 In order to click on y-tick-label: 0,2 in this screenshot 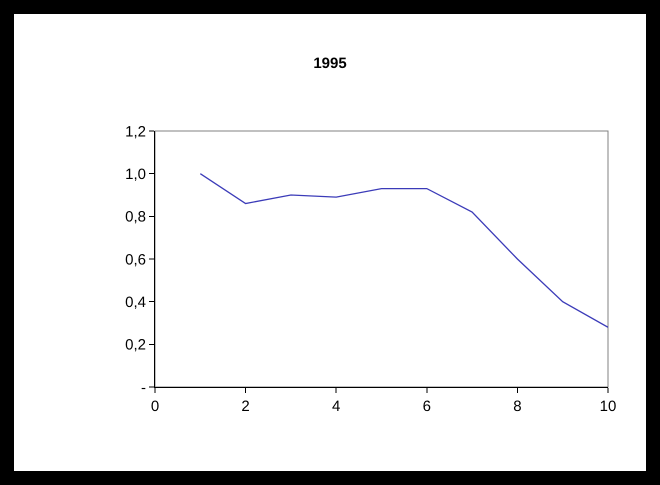, I will do `click(135, 345)`.